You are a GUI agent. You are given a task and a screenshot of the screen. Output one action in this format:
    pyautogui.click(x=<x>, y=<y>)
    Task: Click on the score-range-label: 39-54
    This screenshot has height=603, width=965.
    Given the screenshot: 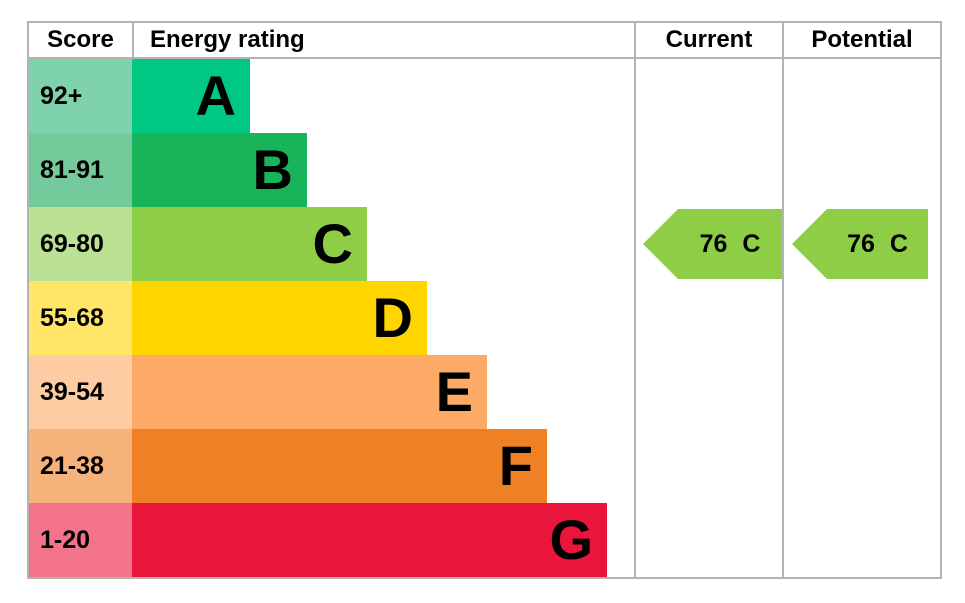 What is the action you would take?
    pyautogui.click(x=80, y=392)
    